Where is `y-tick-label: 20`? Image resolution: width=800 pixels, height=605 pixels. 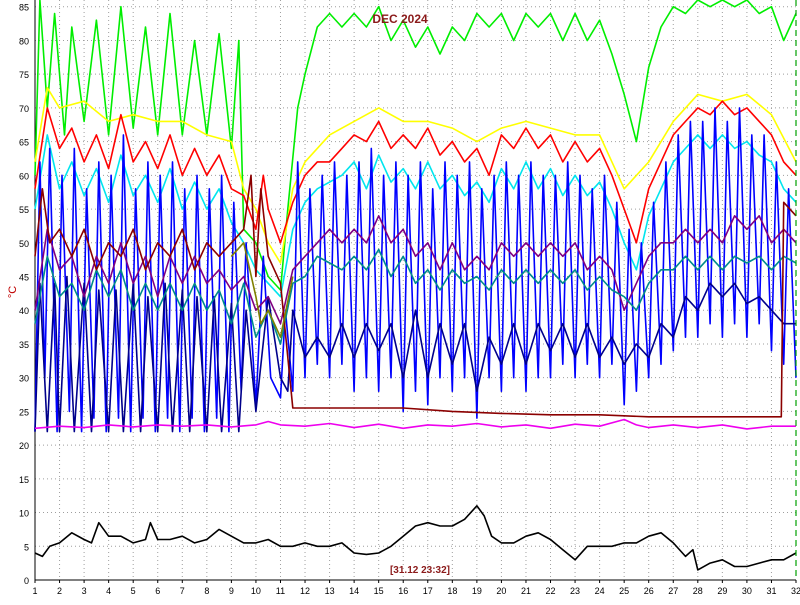 y-tick-label: 20 is located at coordinates (24, 446).